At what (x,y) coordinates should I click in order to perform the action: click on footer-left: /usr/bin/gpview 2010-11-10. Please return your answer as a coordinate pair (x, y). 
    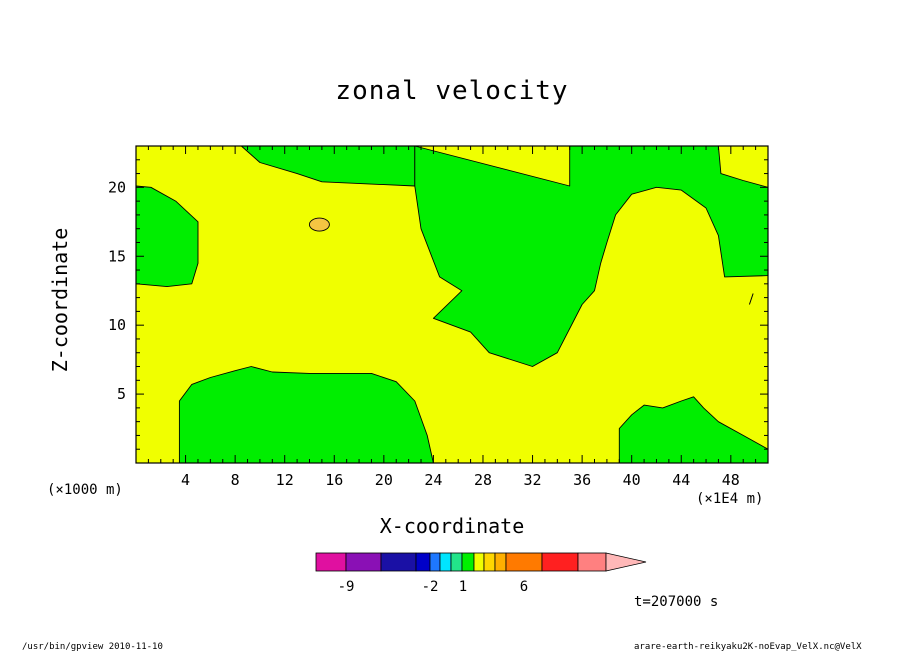
    Looking at the image, I should click on (92, 647).